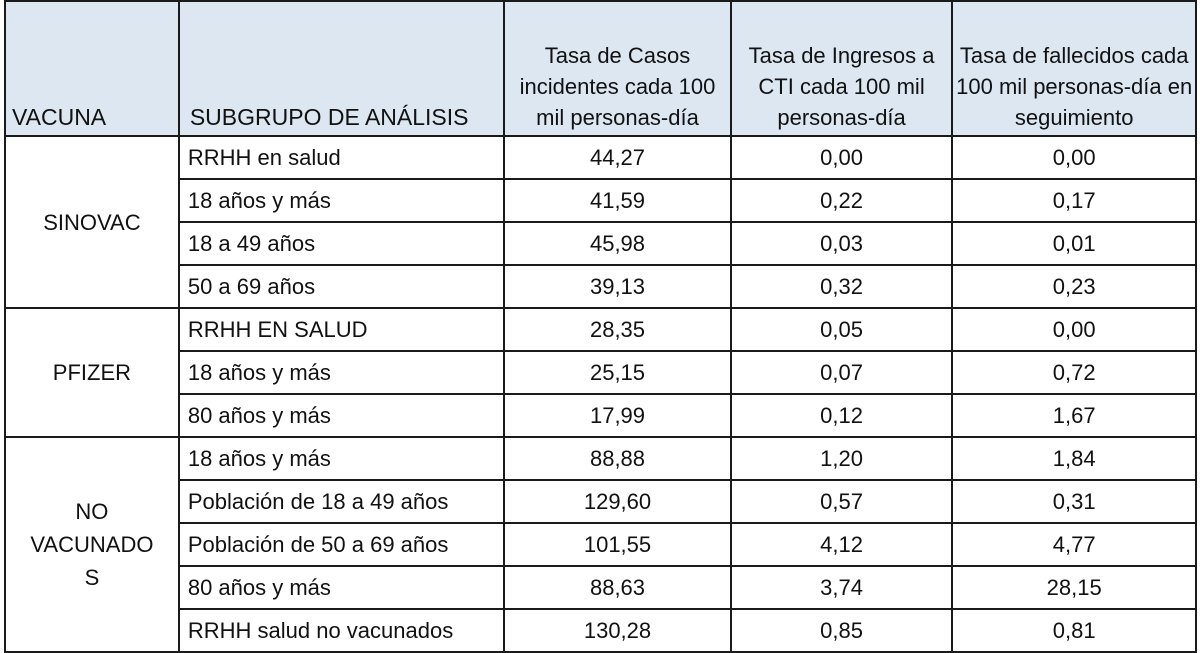  Describe the element at coordinates (341, 501) in the screenshot. I see `subgroup-cell: Población de 18 a 49 años` at that location.